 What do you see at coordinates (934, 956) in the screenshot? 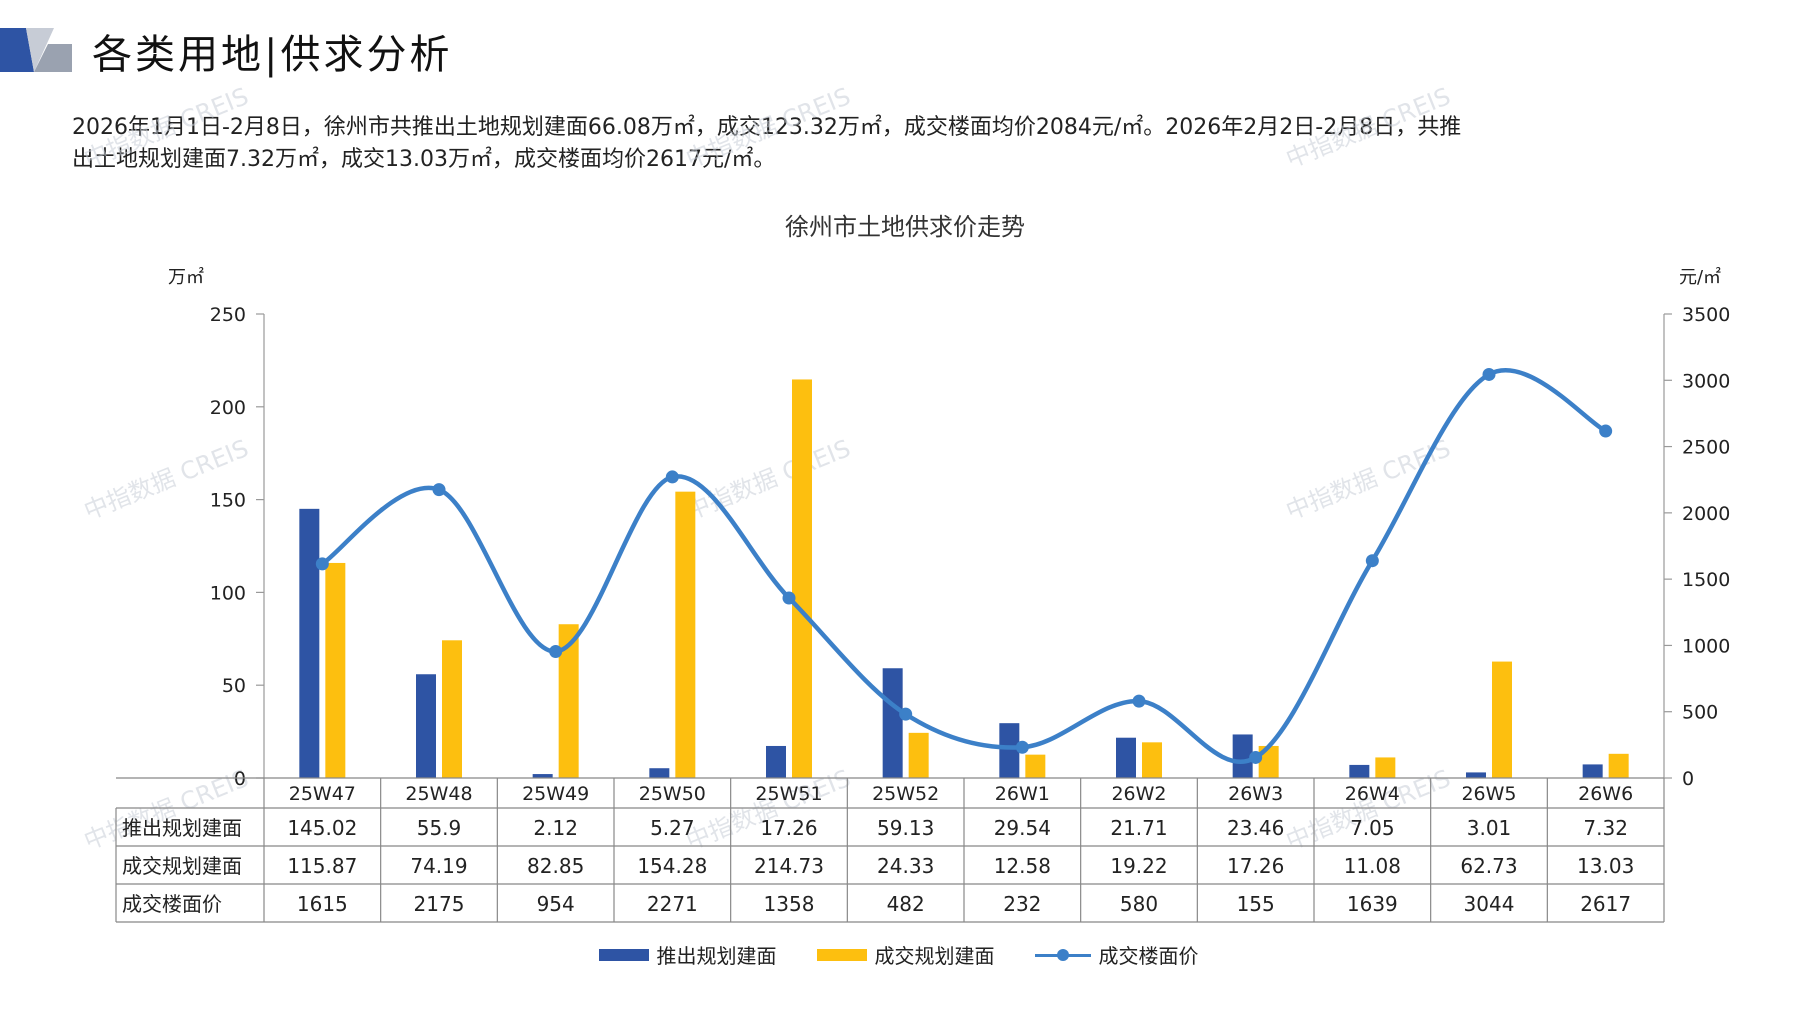
I see `legend-label-deal-area: 成交规划建面` at bounding box center [934, 956].